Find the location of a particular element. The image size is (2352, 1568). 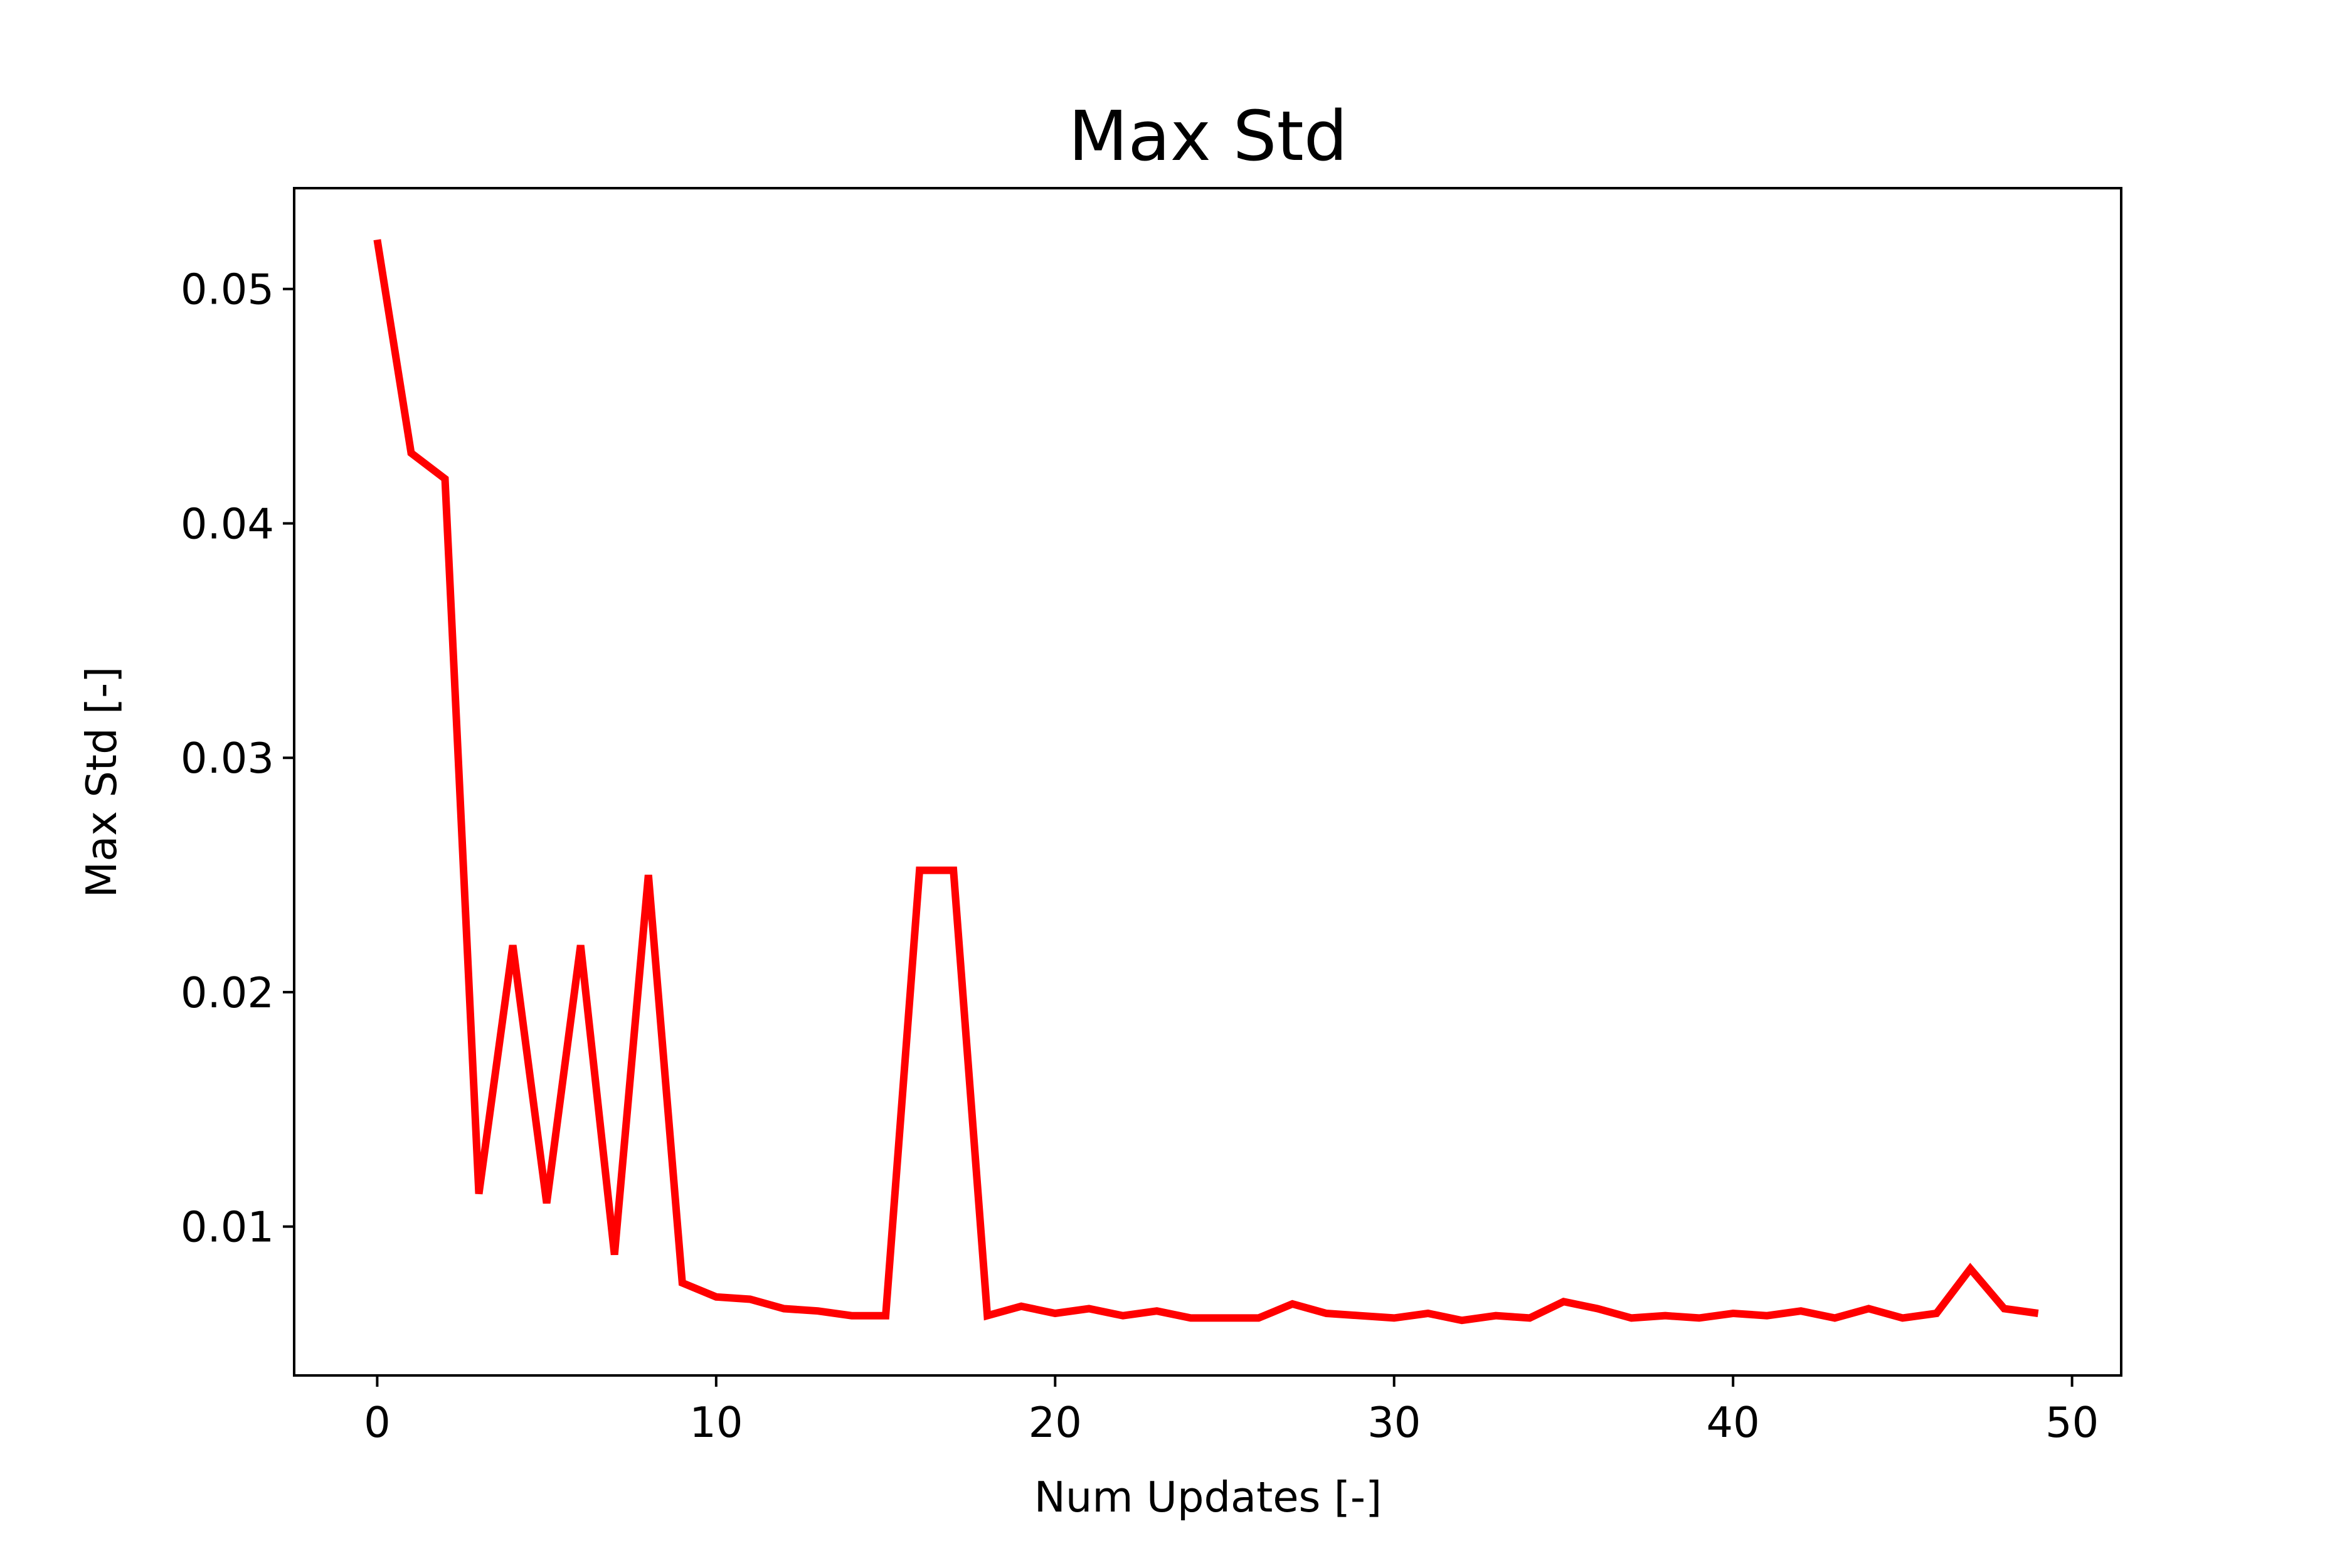

y-axis-label: Max Std [-] is located at coordinates (101, 782).